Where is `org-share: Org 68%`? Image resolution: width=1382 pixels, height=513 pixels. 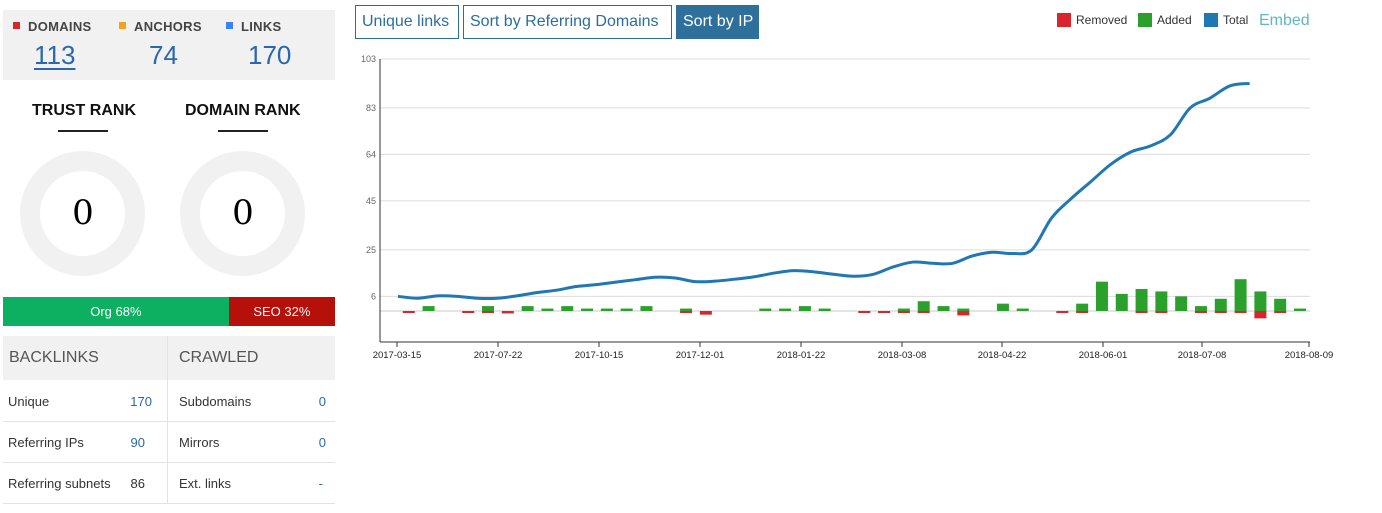 org-share: Org 68% is located at coordinates (116, 311).